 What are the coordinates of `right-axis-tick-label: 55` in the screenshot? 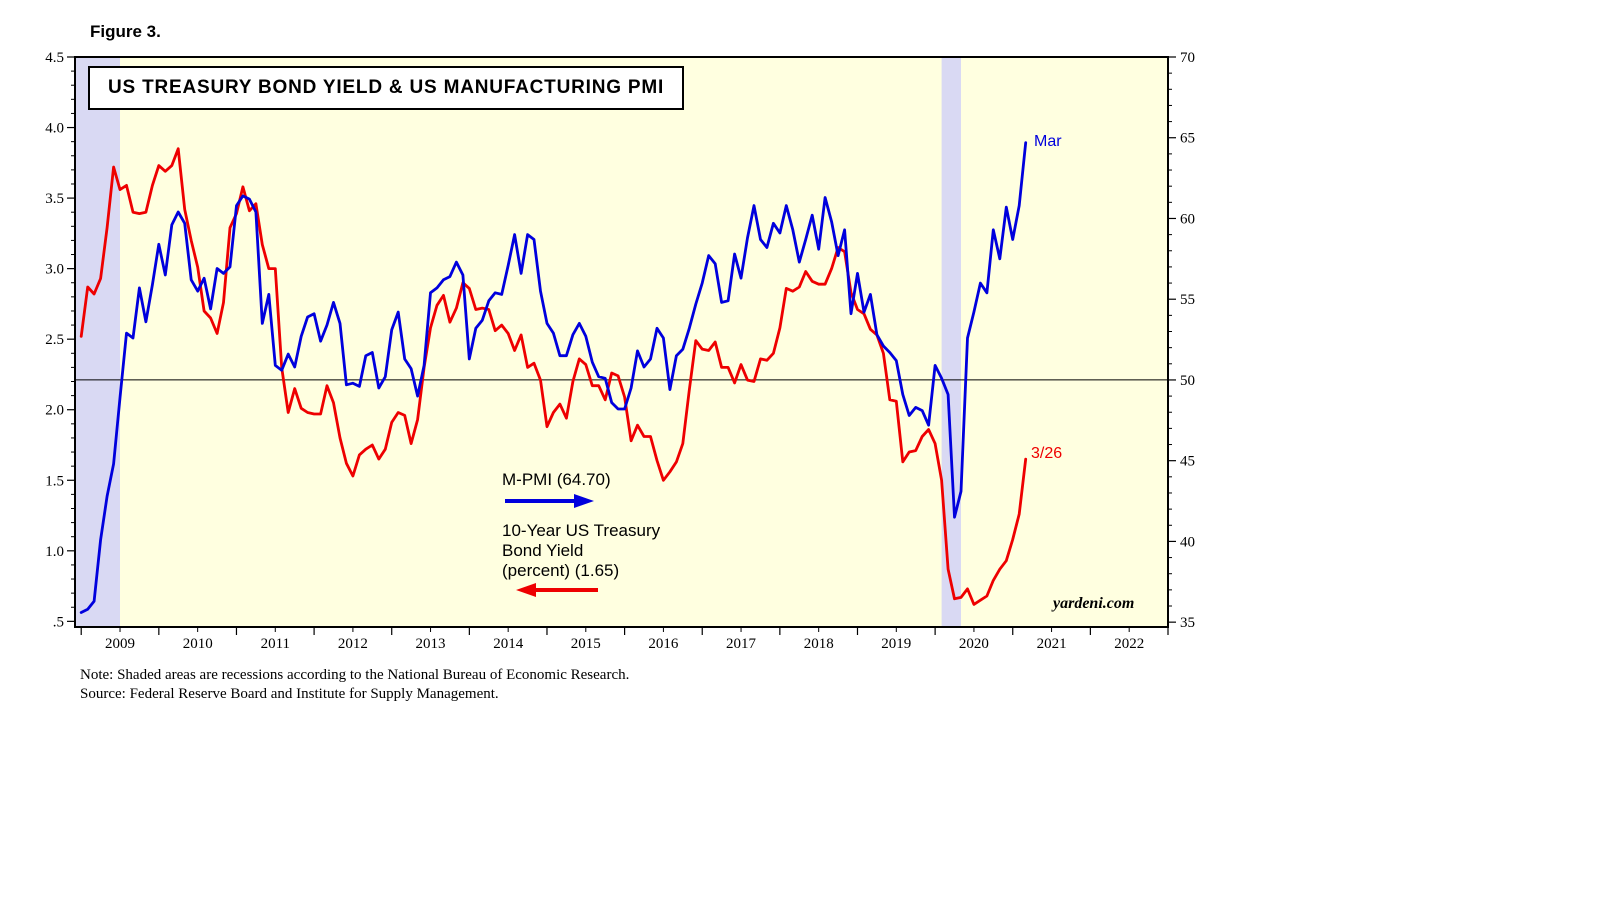 It's located at (1187, 300).